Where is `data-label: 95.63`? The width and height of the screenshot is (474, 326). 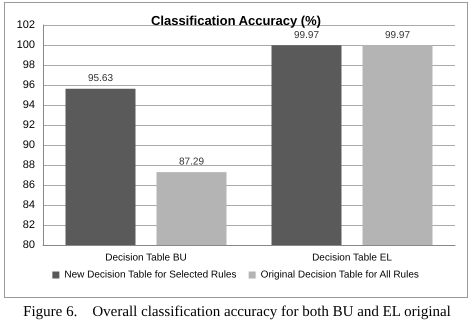 data-label: 95.63 is located at coordinates (101, 78).